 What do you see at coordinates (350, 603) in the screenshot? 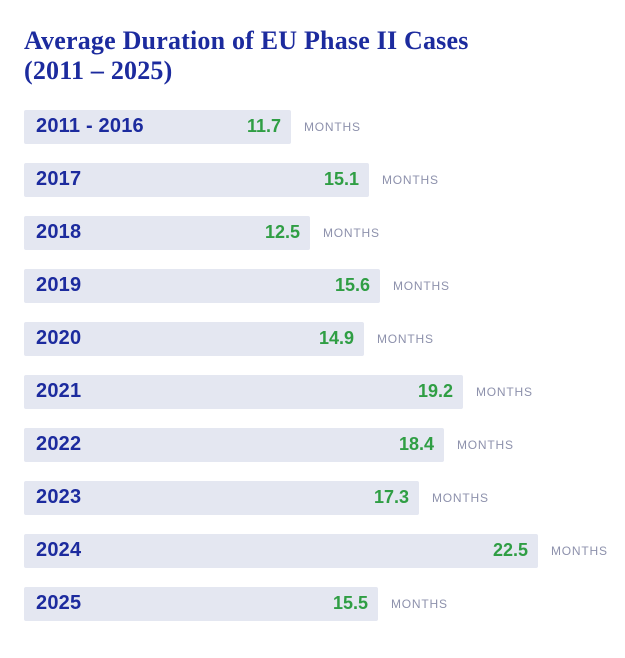
I see `value-label: 15.5` at bounding box center [350, 603].